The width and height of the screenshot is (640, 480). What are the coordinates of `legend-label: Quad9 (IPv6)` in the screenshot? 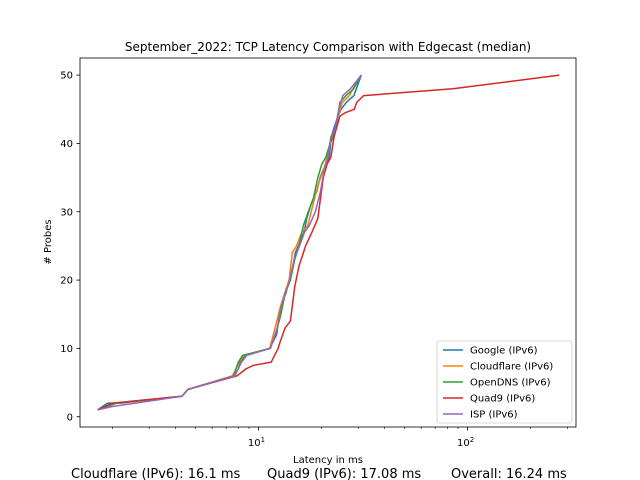 It's located at (502, 399).